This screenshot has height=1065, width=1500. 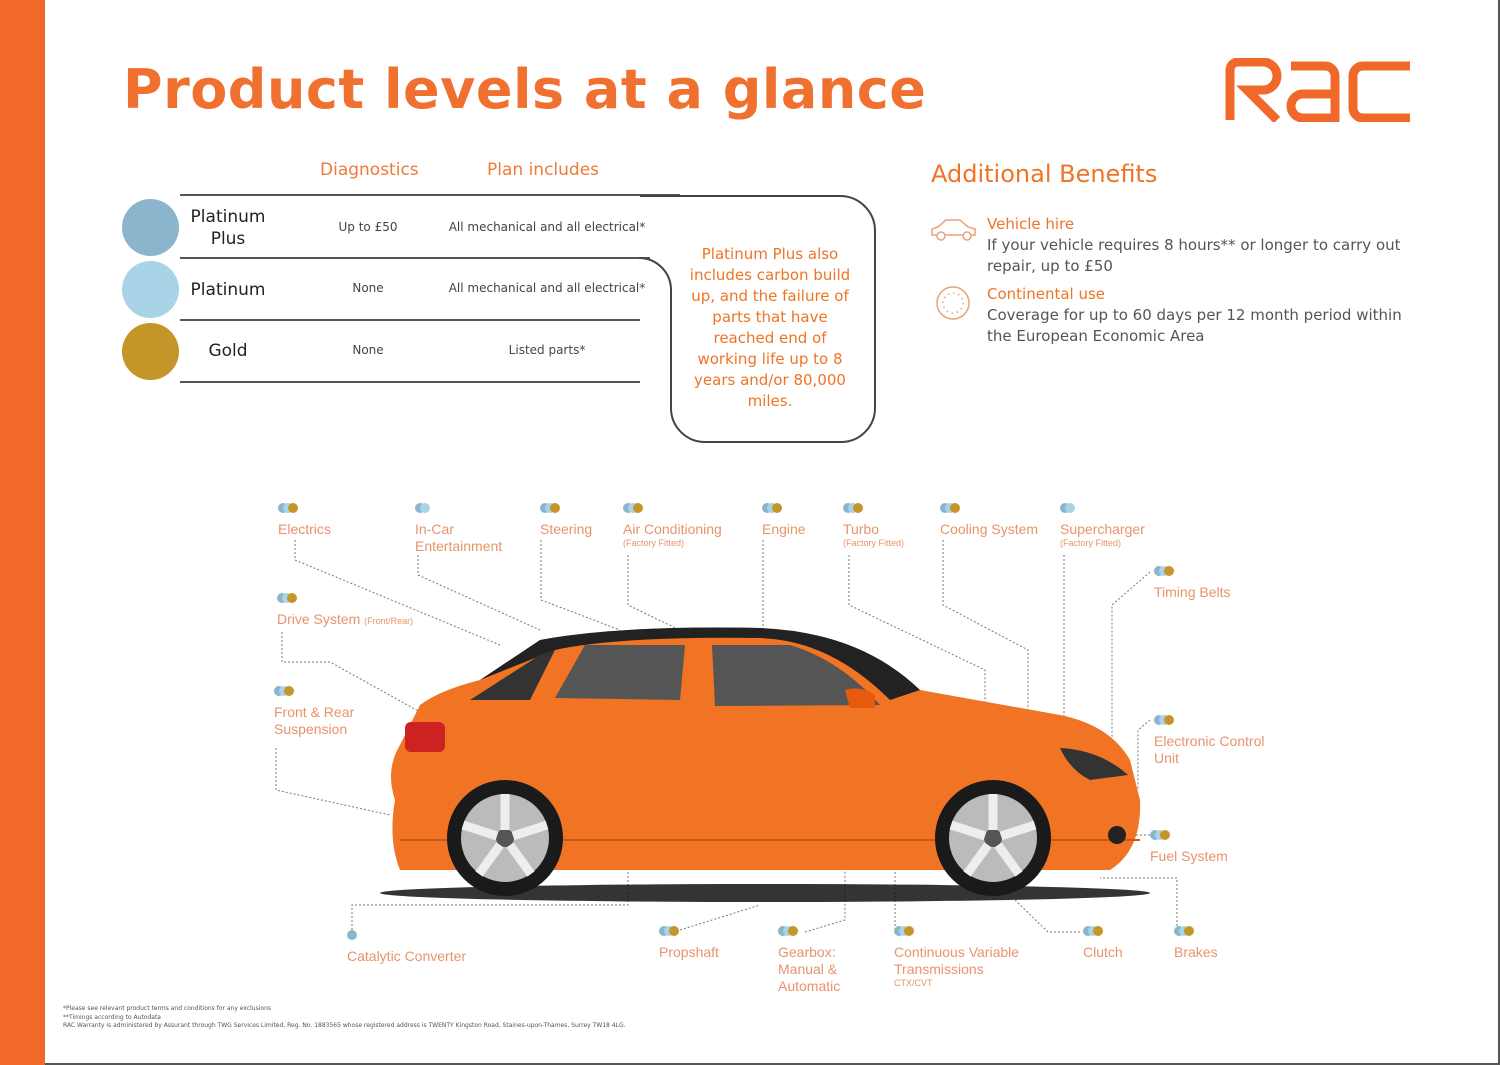 I want to click on plan-cell: Listed parts*, so click(x=547, y=350).